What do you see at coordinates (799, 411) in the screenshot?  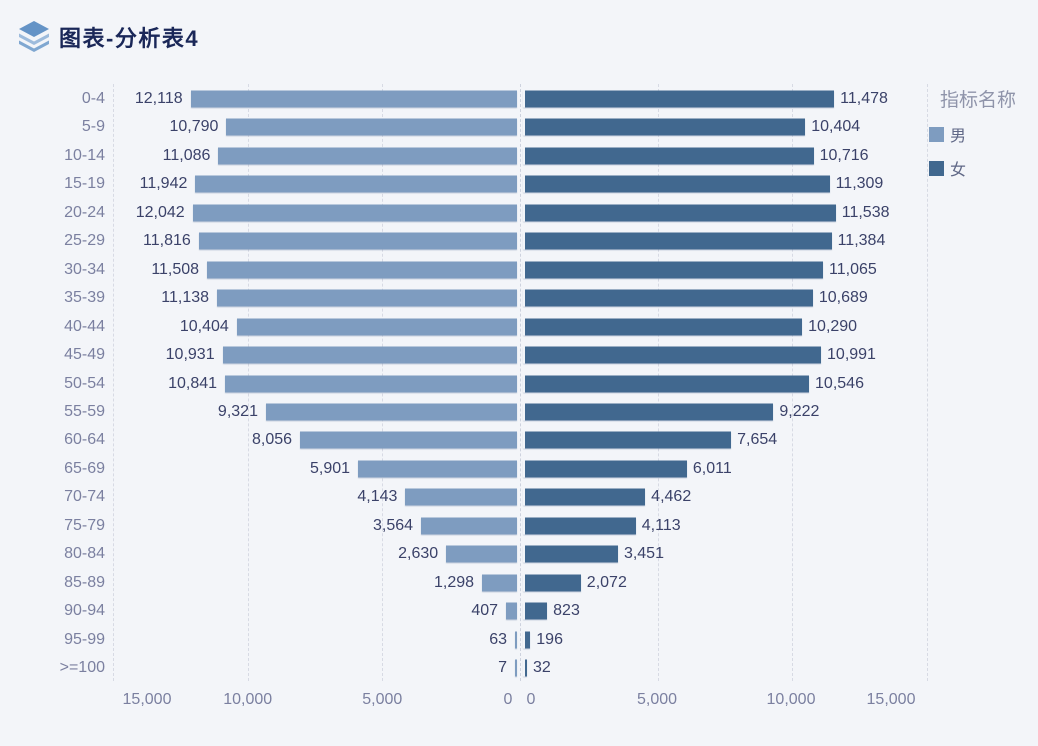 I see `female-value-label: 9,222` at bounding box center [799, 411].